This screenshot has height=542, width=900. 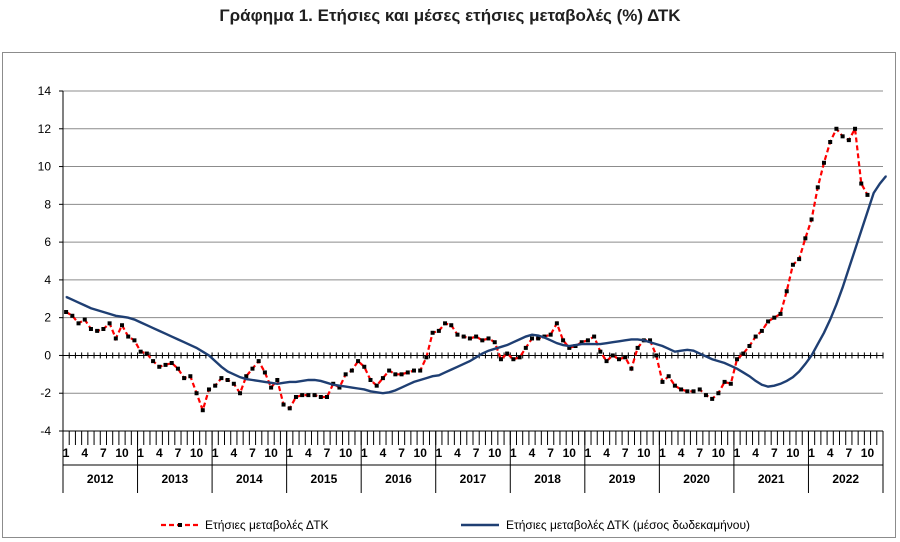 What do you see at coordinates (845, 479) in the screenshot?
I see `x-year-label: 2022` at bounding box center [845, 479].